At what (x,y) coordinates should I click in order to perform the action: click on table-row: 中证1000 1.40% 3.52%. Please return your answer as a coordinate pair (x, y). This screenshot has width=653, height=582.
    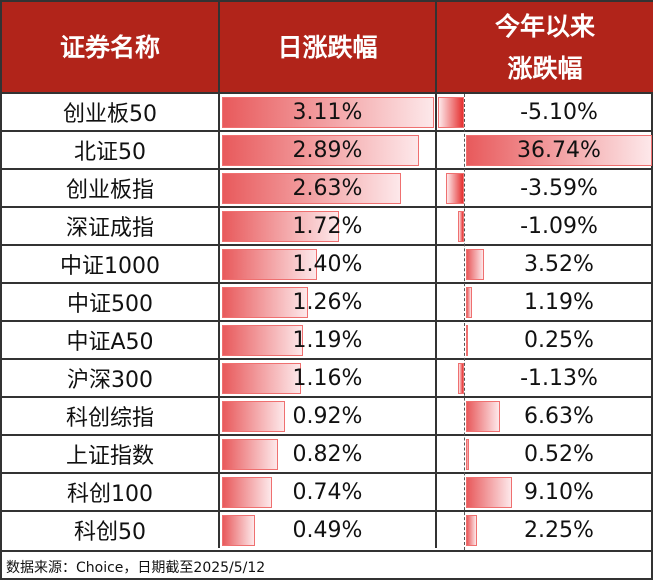
    Looking at the image, I should click on (327, 263).